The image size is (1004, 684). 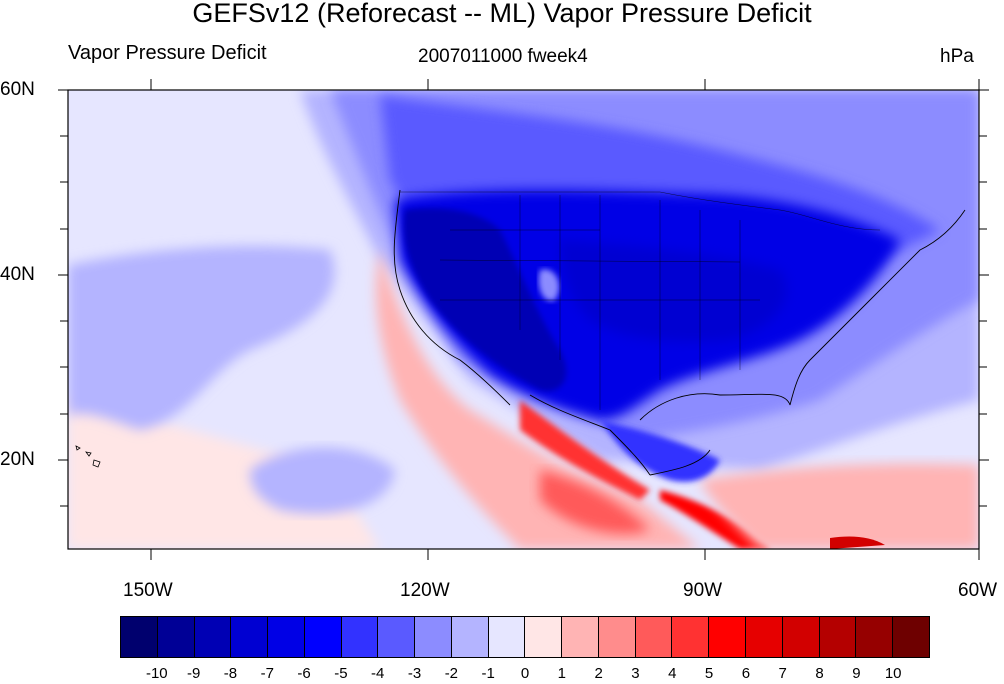 I want to click on lat-label-20n: 20N, so click(x=17, y=459).